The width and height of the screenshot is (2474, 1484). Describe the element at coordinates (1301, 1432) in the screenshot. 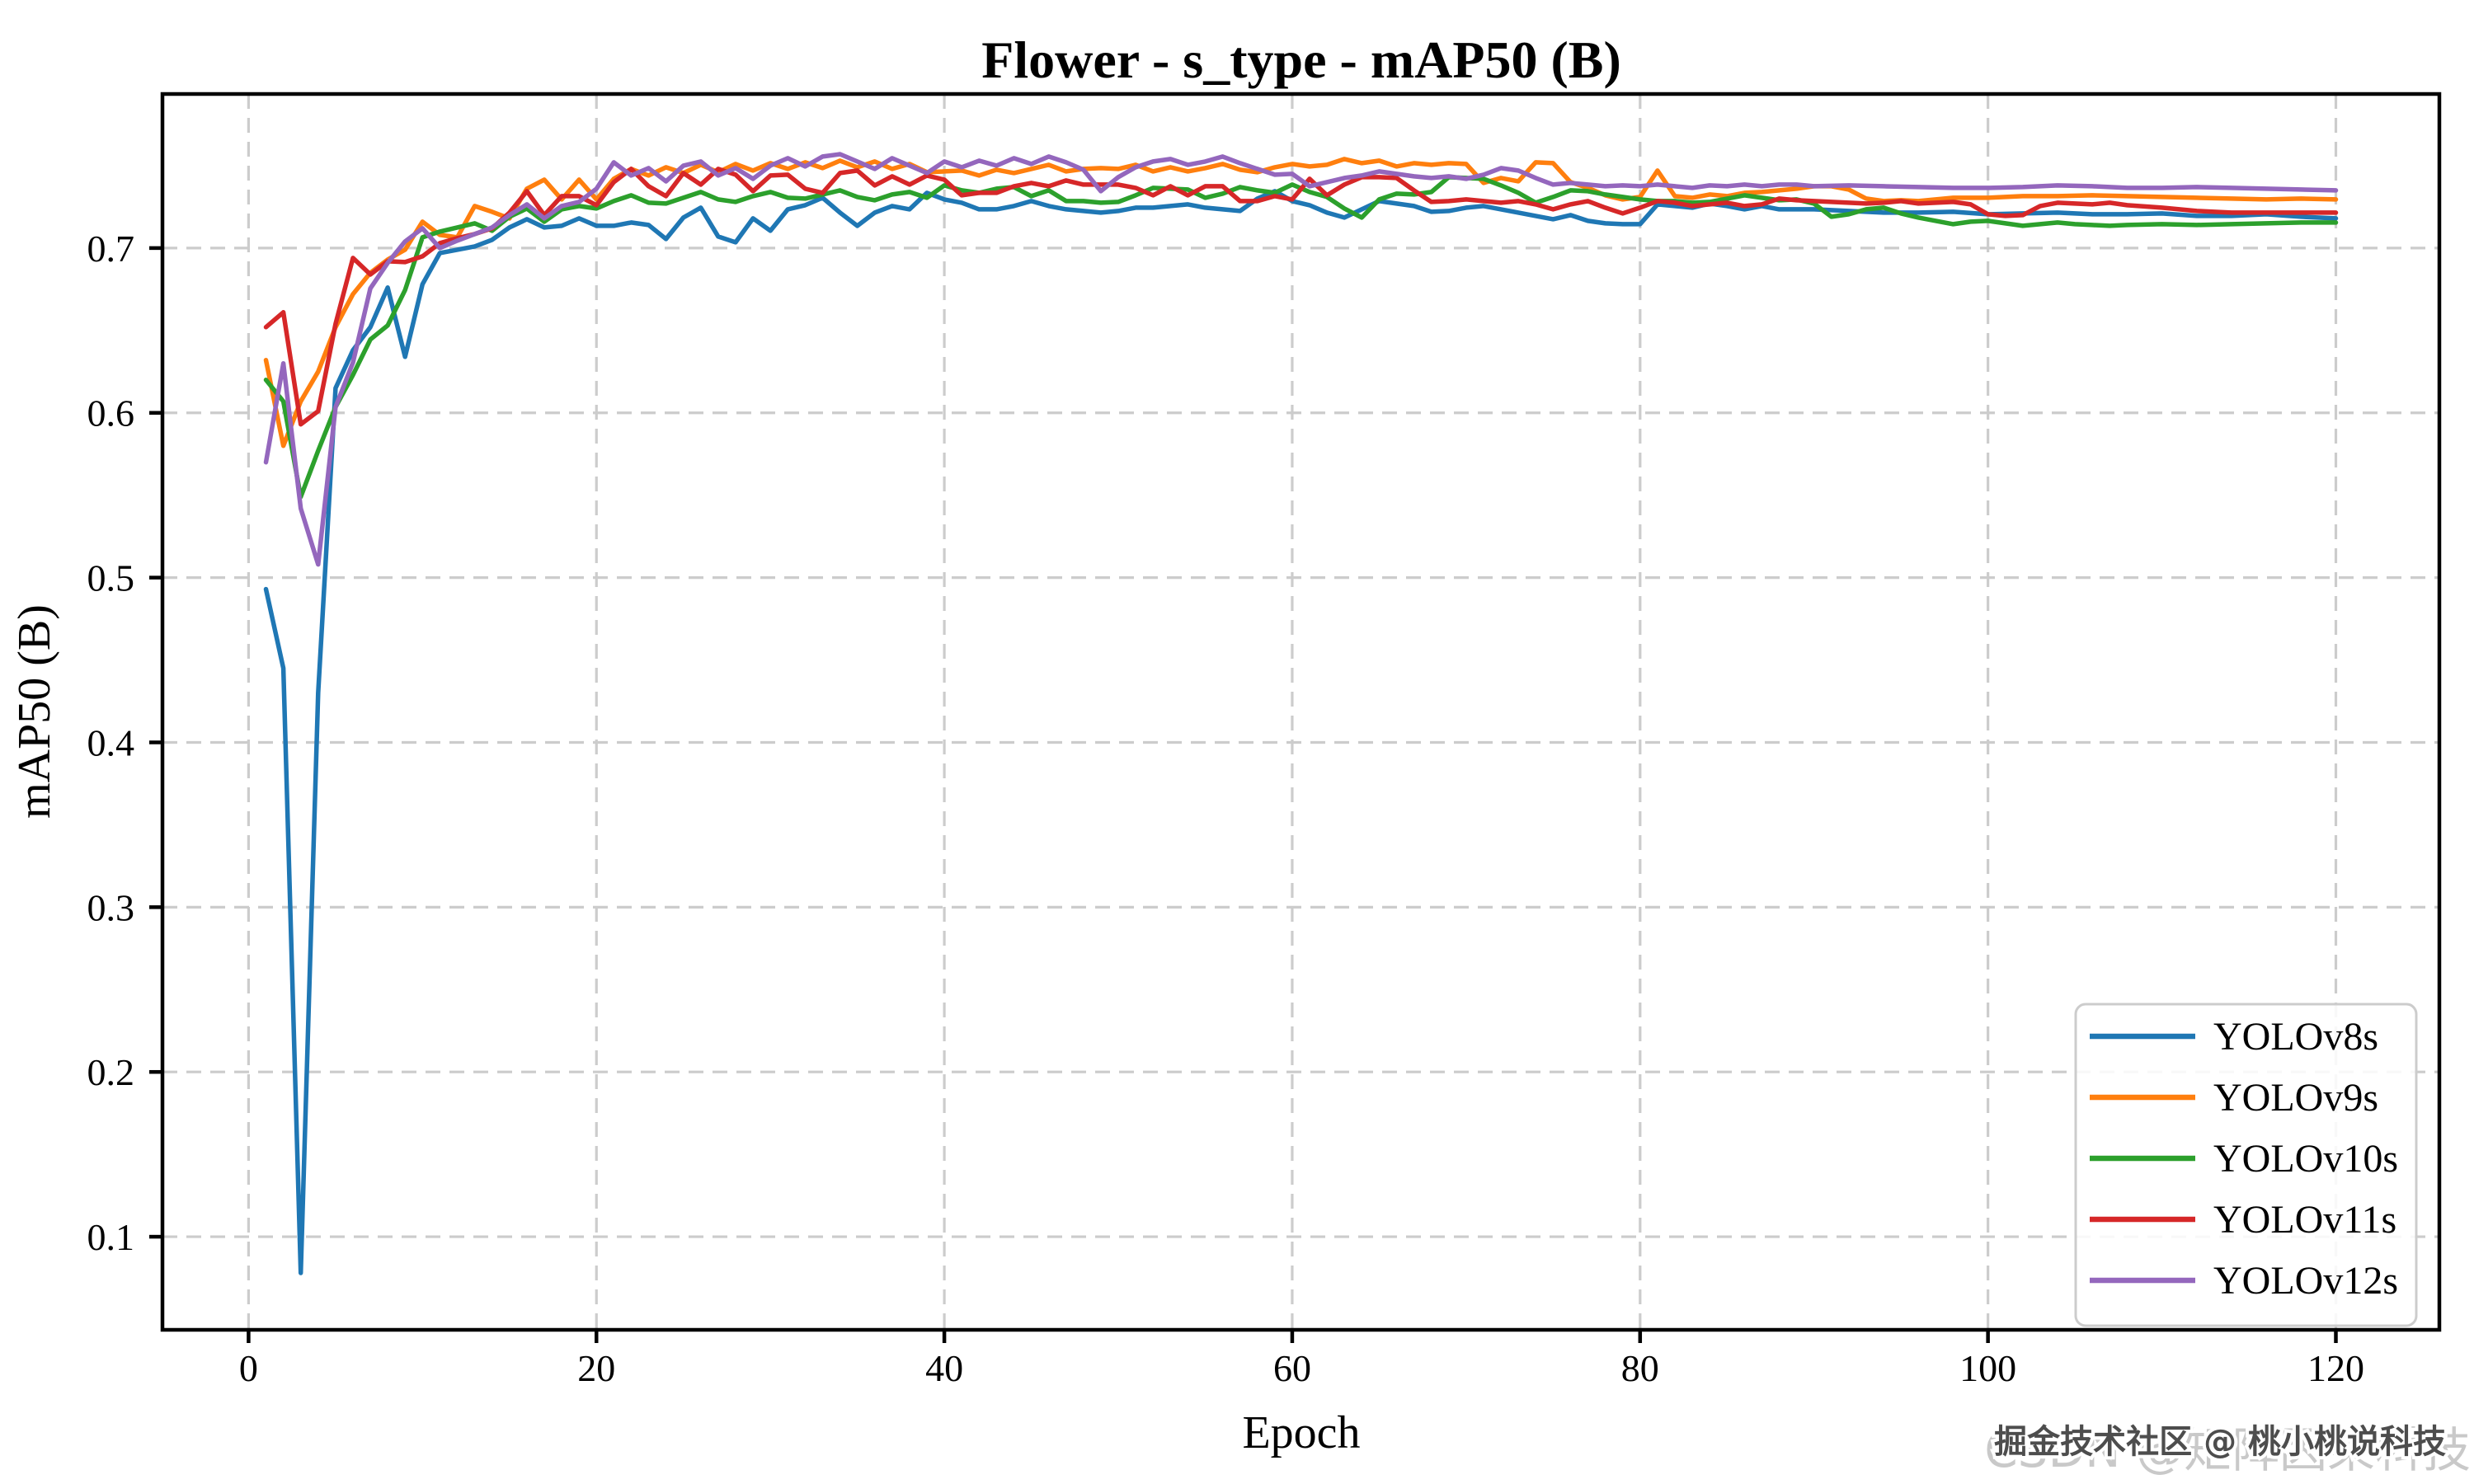

I see `x-axis-label: Epoch` at that location.